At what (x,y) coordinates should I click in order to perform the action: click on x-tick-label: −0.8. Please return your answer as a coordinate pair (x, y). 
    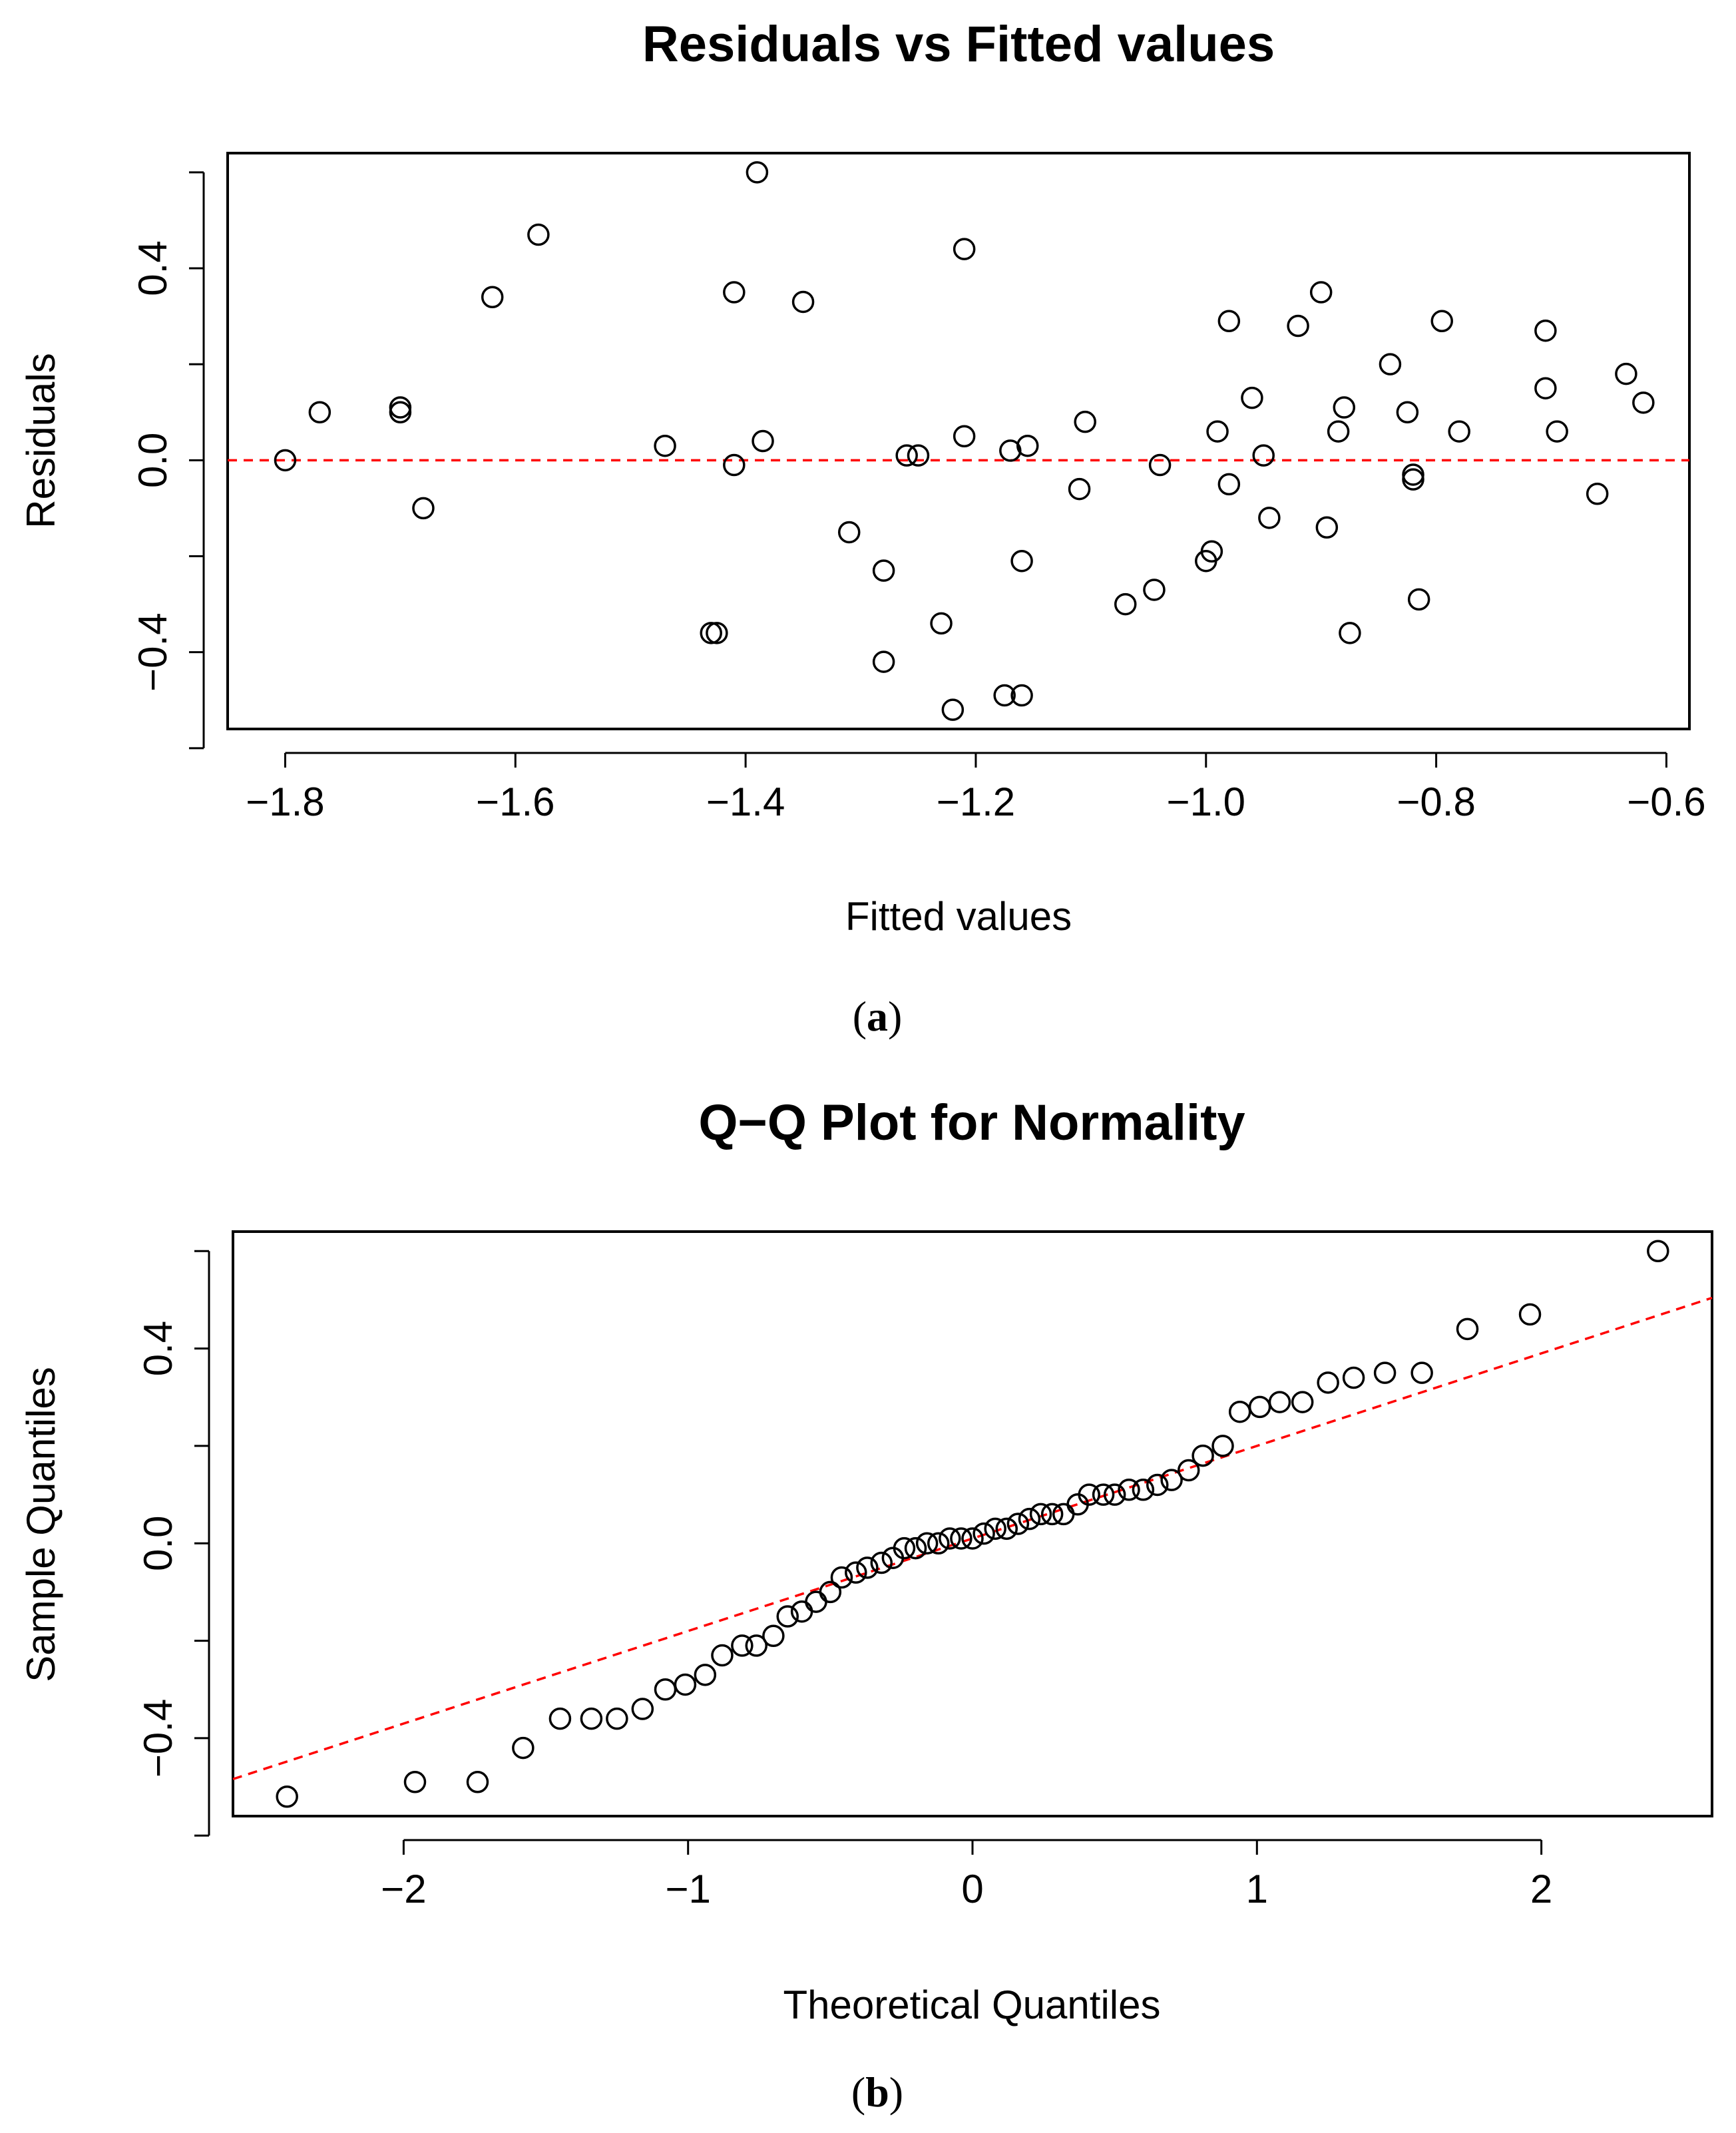
    Looking at the image, I should click on (1436, 802).